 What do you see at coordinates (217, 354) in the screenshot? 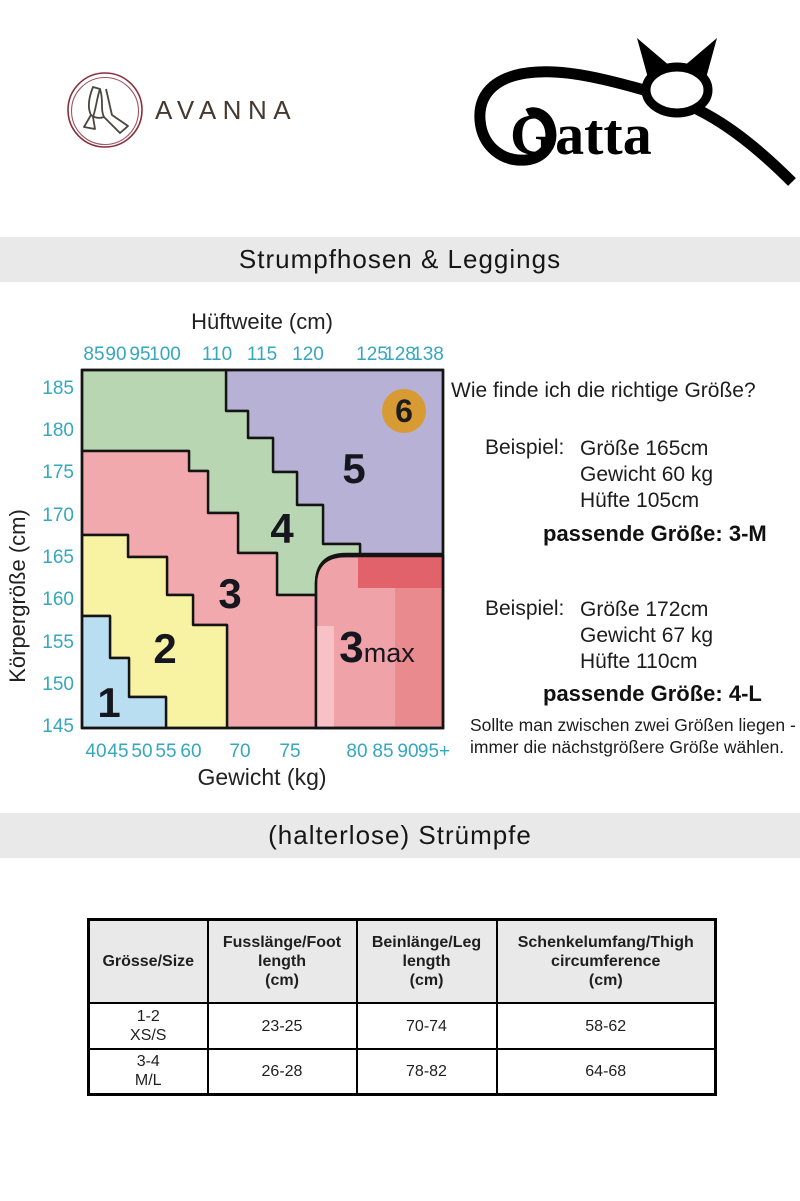
I see `tick: 110` at bounding box center [217, 354].